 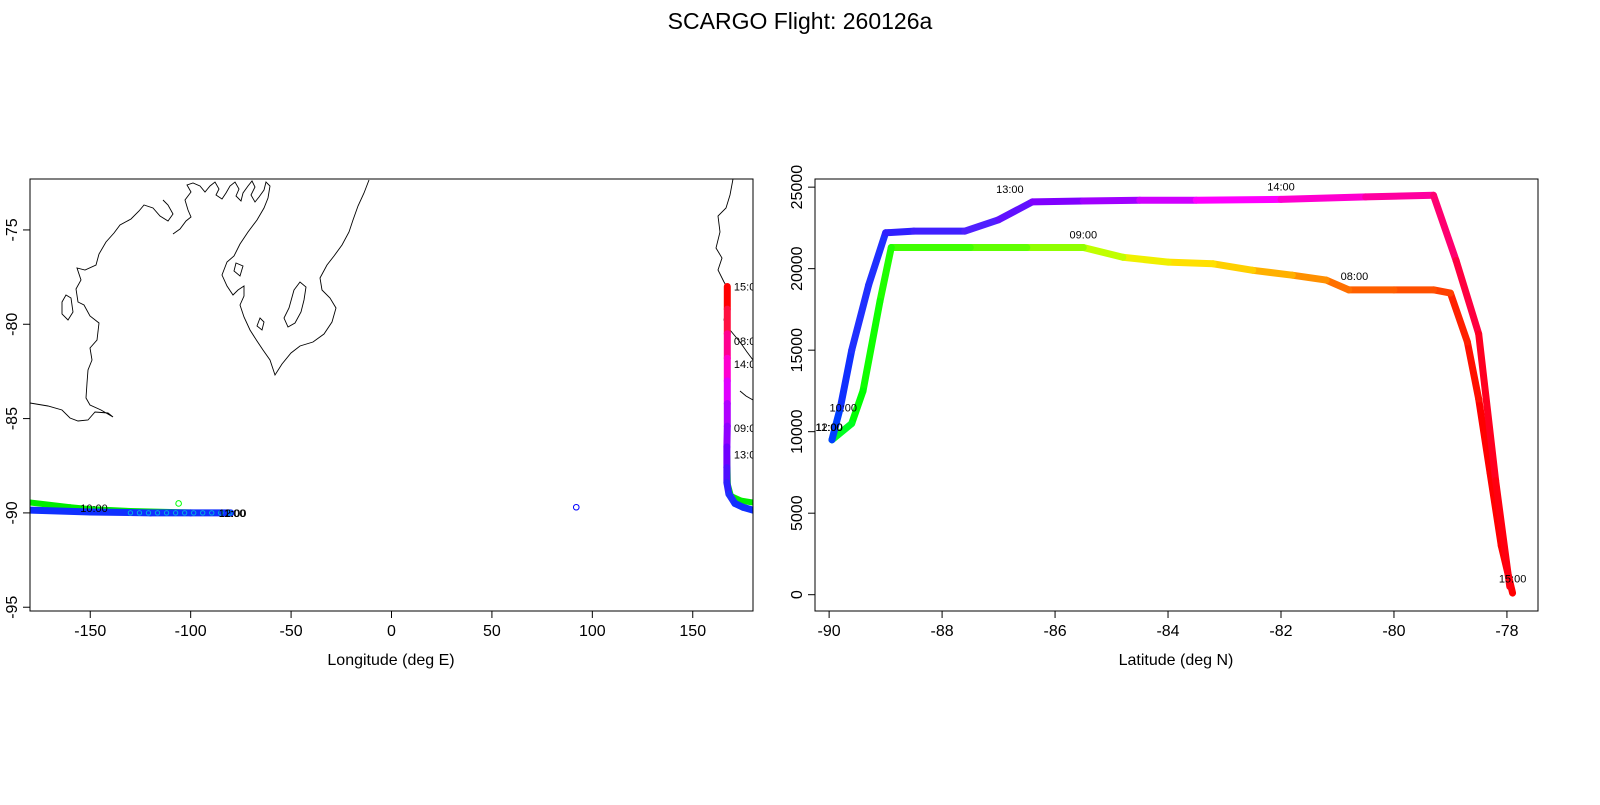 What do you see at coordinates (1506, 631) in the screenshot?
I see `alt-x-tick-label: -78` at bounding box center [1506, 631].